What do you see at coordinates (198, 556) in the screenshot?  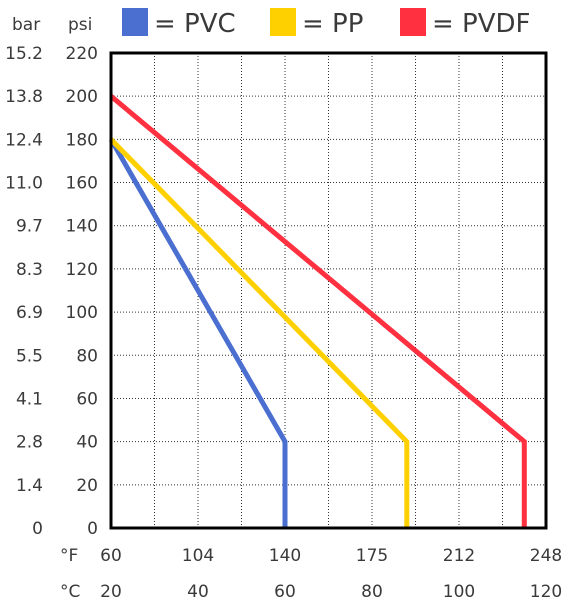 I see `x-tick-fahrenheit: 104` at bounding box center [198, 556].